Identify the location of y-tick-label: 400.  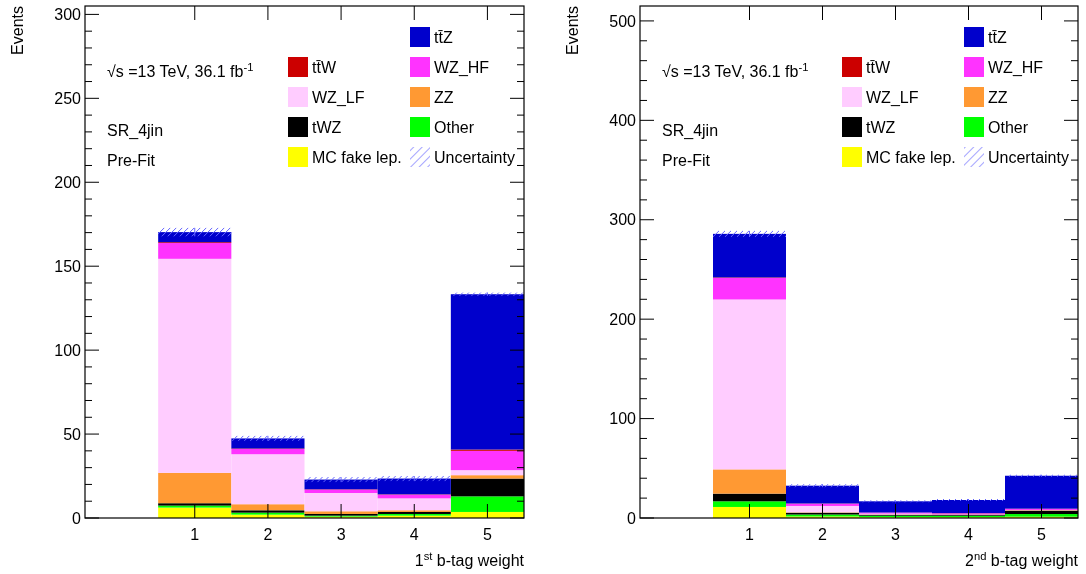
(623, 120).